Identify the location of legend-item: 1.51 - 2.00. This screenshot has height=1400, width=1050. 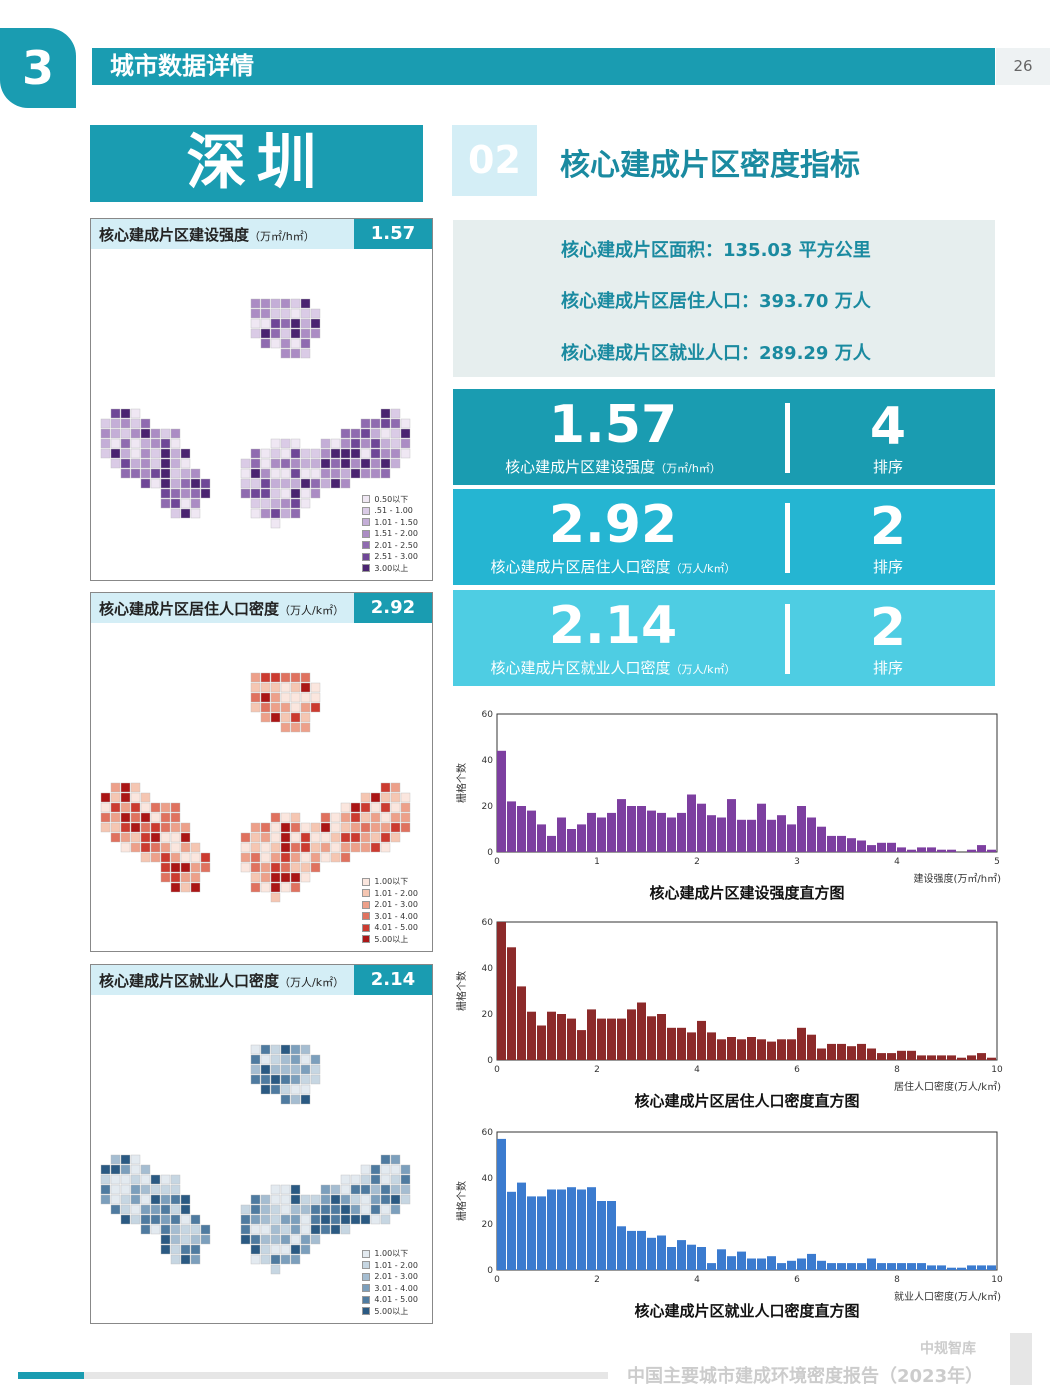
(390, 534).